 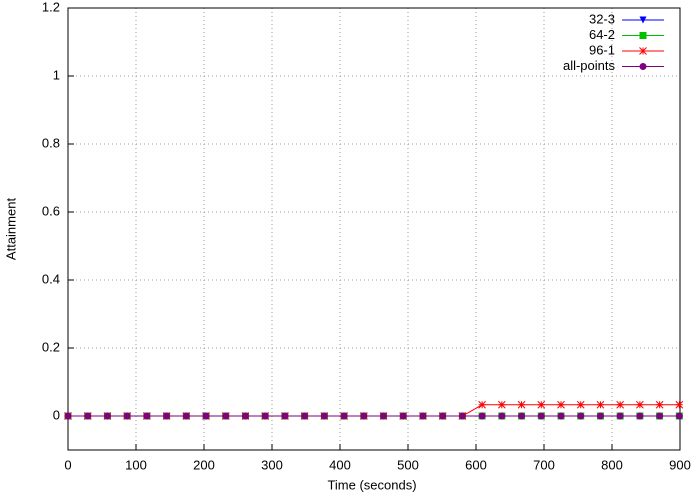 What do you see at coordinates (602, 34) in the screenshot?
I see `legend-label: 64-2` at bounding box center [602, 34].